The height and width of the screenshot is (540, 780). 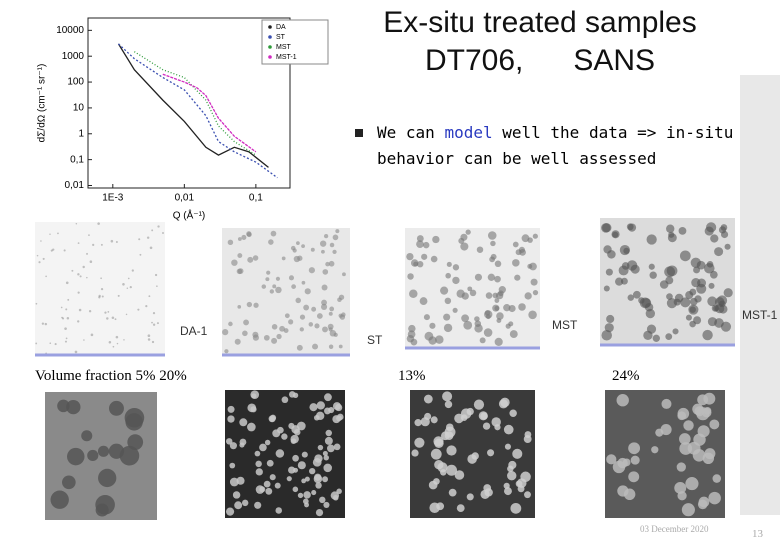 I want to click on y-tick-label: 0,01, so click(x=75, y=185).